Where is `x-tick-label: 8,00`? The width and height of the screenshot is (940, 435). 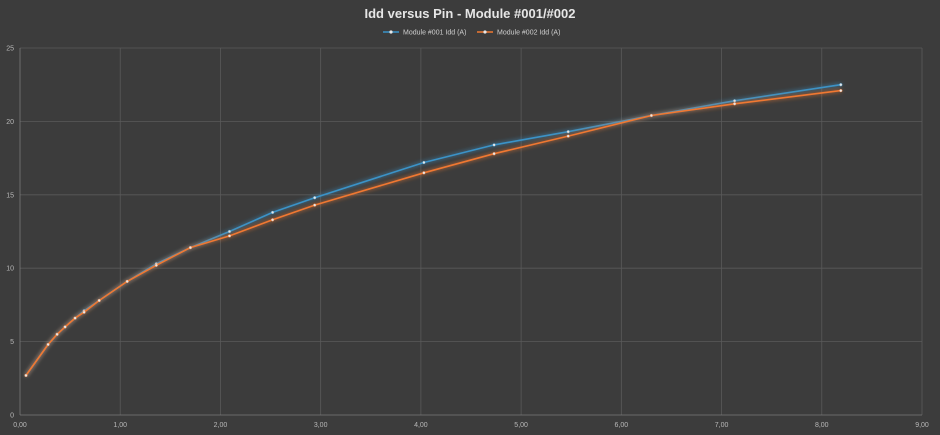 x-tick-label: 8,00 is located at coordinates (822, 425).